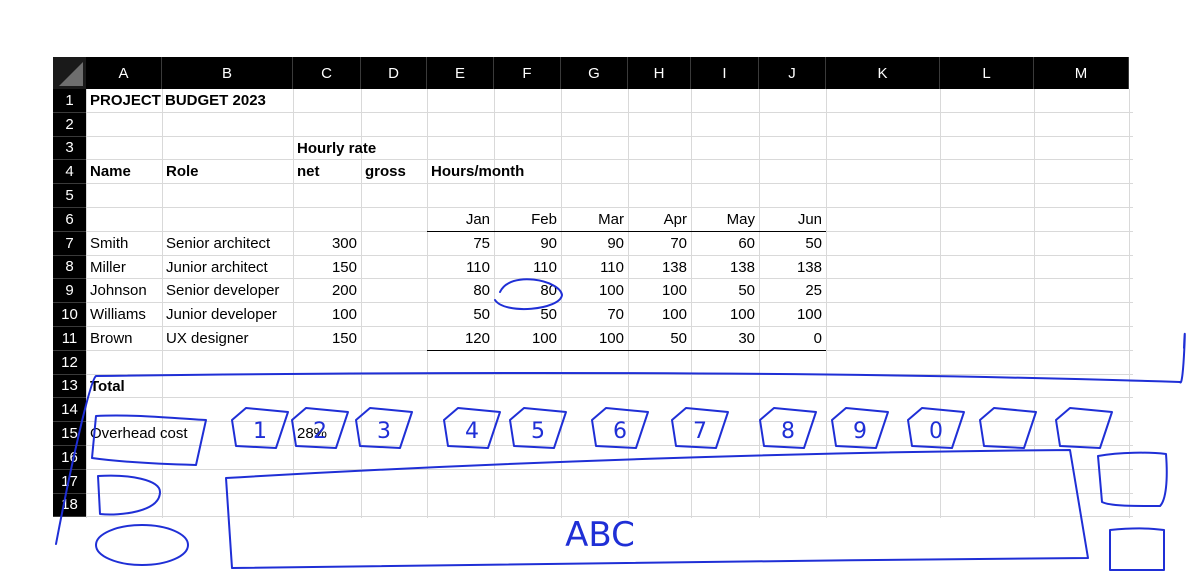  Describe the element at coordinates (809, 219) in the screenshot. I see `month-header-jun: Jun` at that location.